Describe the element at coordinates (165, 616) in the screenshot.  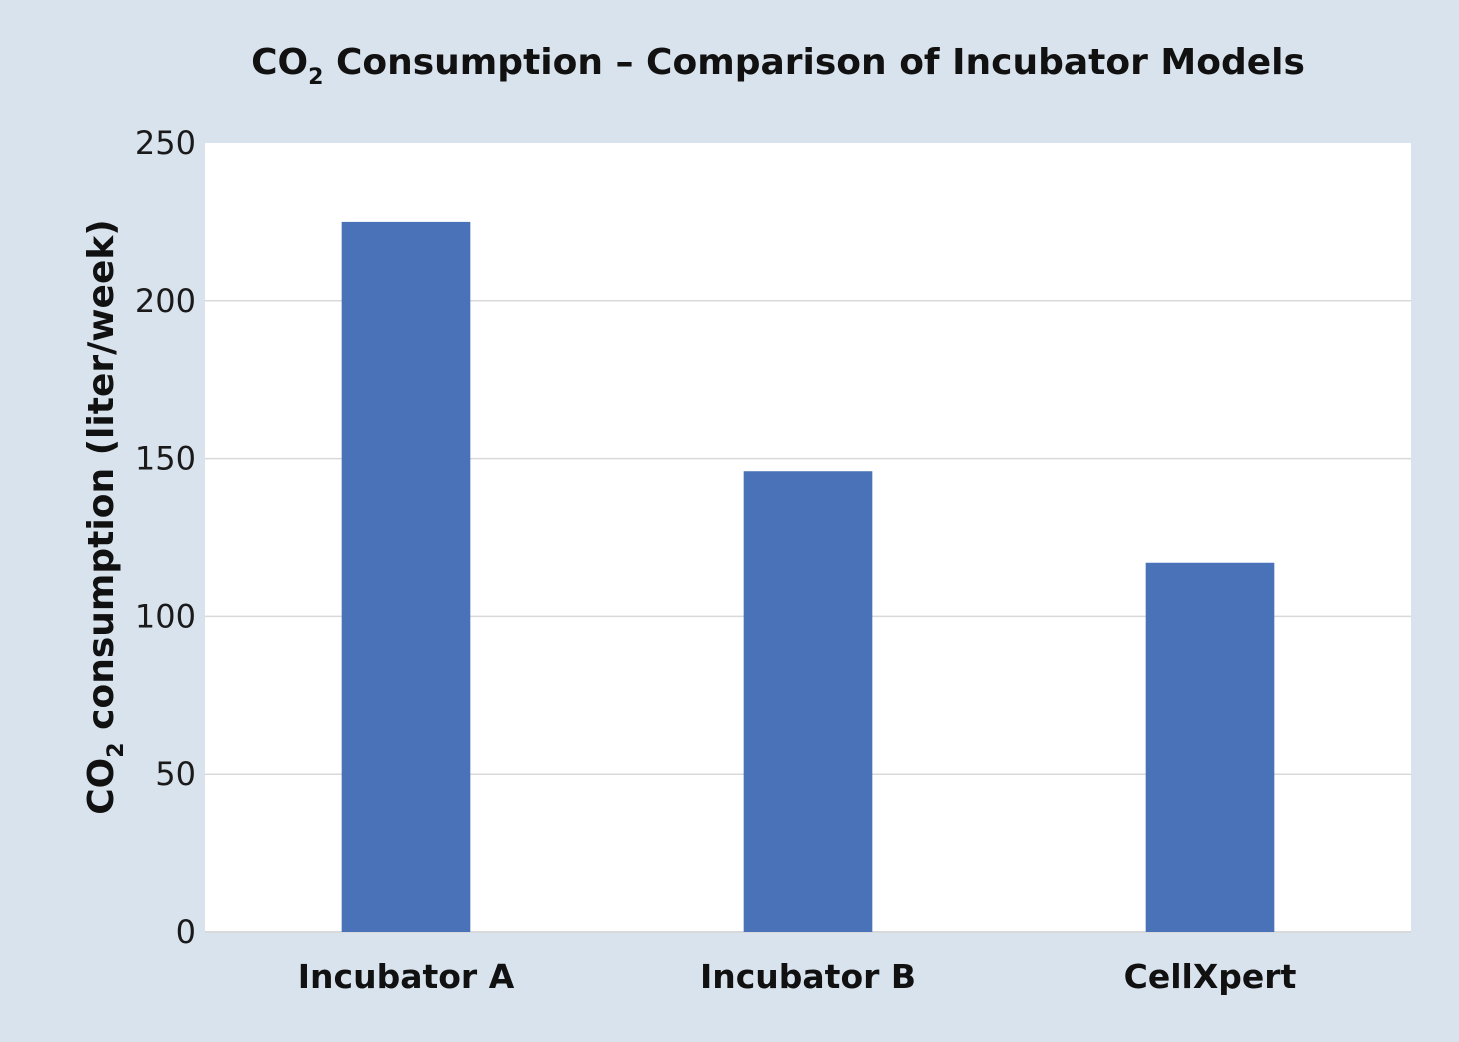
I see `y-tick-label: 100` at that location.